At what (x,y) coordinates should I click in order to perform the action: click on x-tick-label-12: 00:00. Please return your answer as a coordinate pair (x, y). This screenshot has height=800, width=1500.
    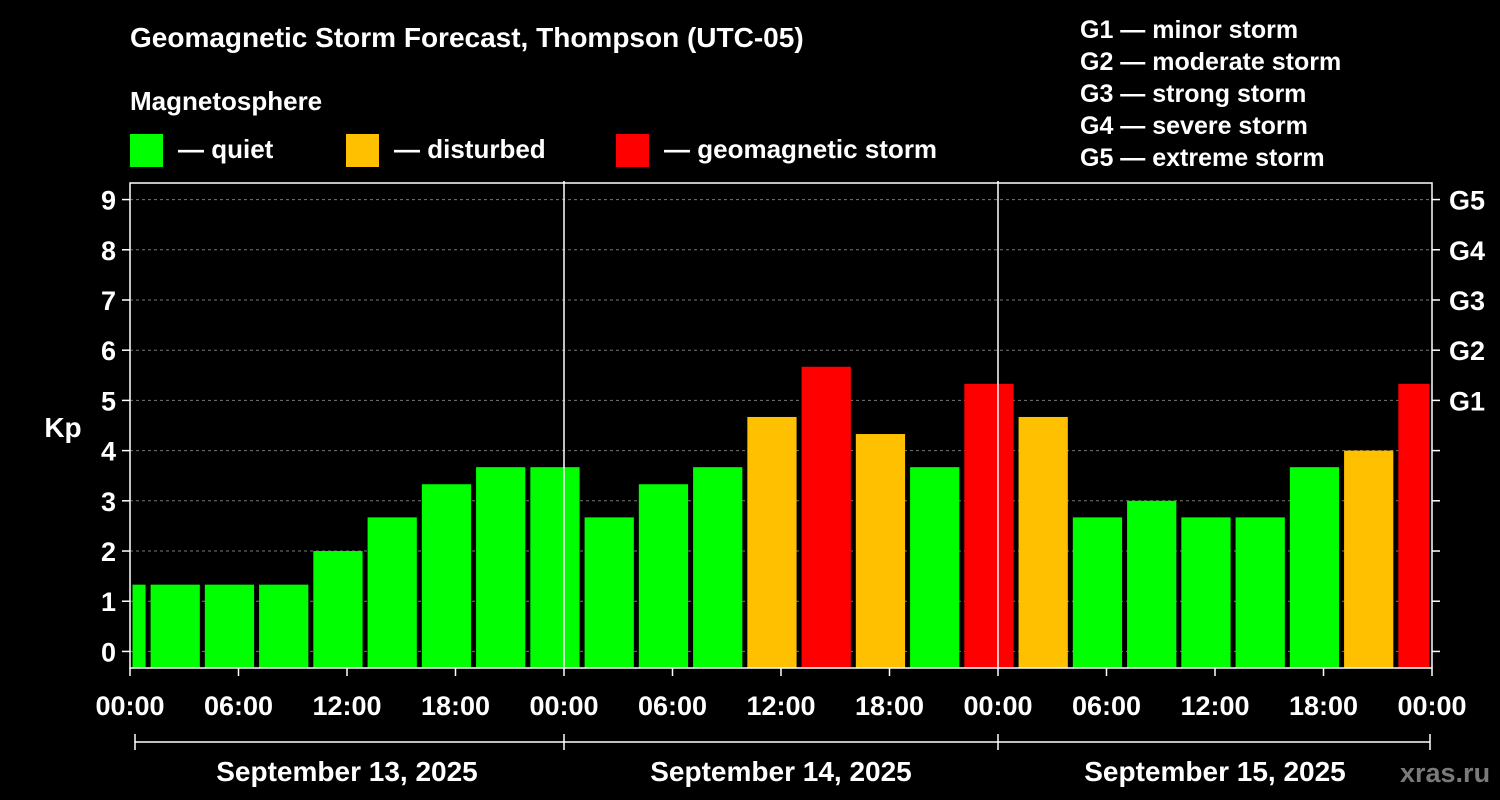
    Looking at the image, I should click on (1431, 706).